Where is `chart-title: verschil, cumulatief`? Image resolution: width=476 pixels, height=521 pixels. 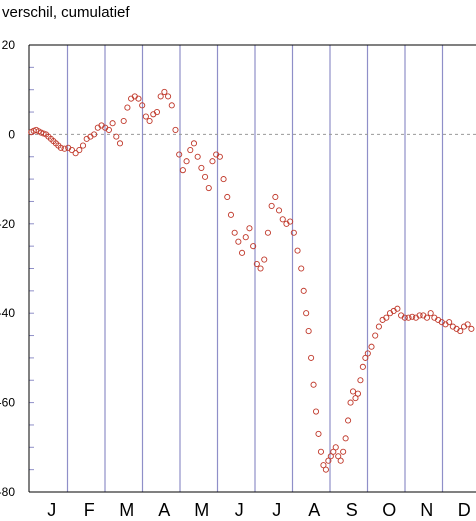
chart-title: verschil, cumulatief is located at coordinates (66, 12).